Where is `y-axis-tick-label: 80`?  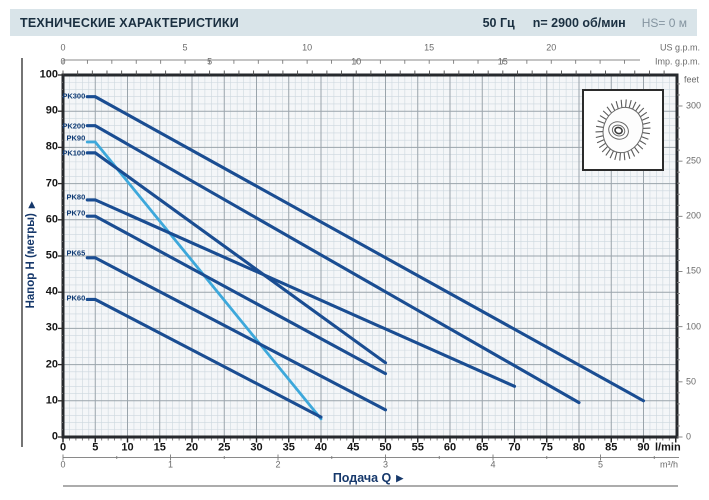
y-axis-tick-label: 80 is located at coordinates (51, 146).